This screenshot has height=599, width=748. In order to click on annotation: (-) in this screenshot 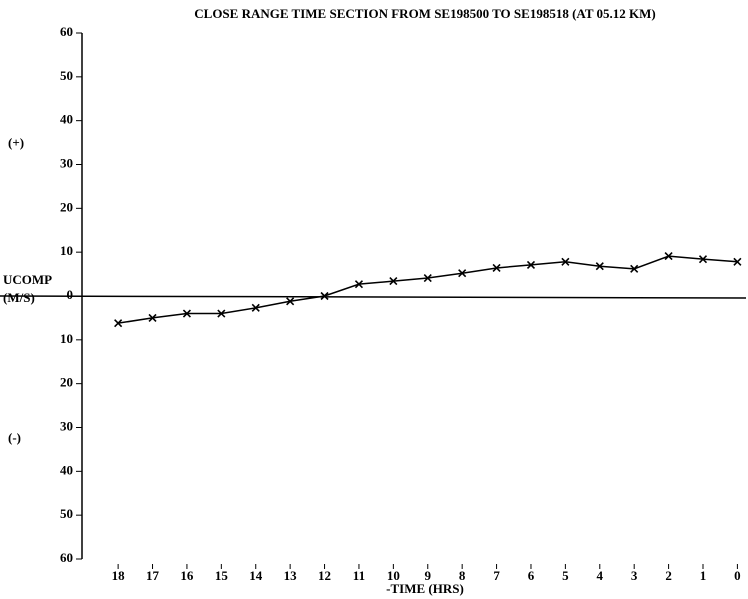, I will do `click(14, 437)`.